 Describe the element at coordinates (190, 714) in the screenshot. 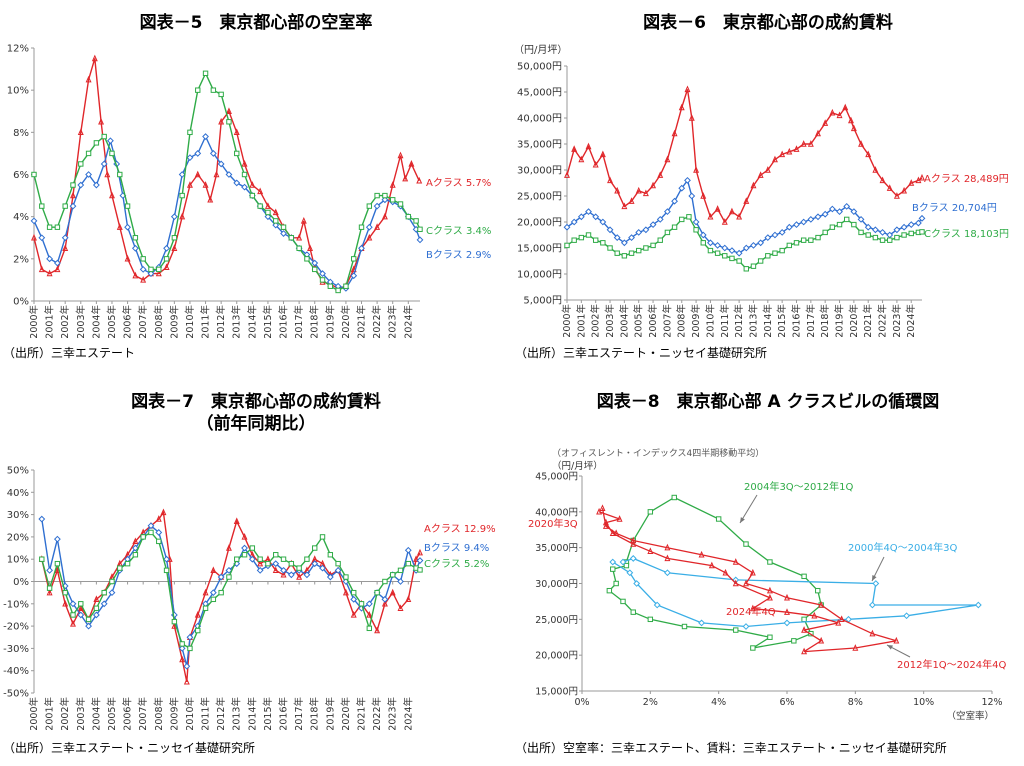

I see `x-tick-label: 2010年` at that location.